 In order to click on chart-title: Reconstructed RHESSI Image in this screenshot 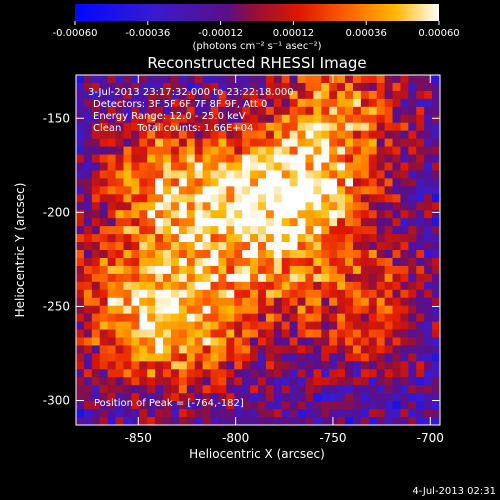, I will do `click(256, 63)`.